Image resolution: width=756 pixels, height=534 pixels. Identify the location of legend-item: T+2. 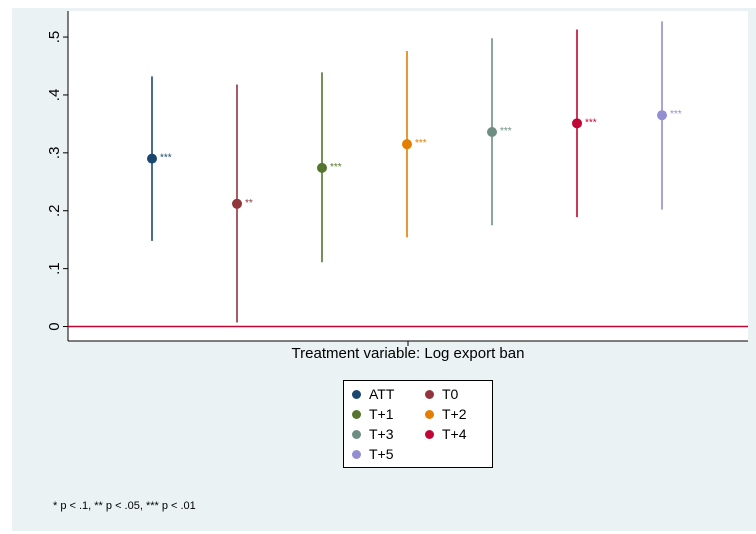
(446, 414).